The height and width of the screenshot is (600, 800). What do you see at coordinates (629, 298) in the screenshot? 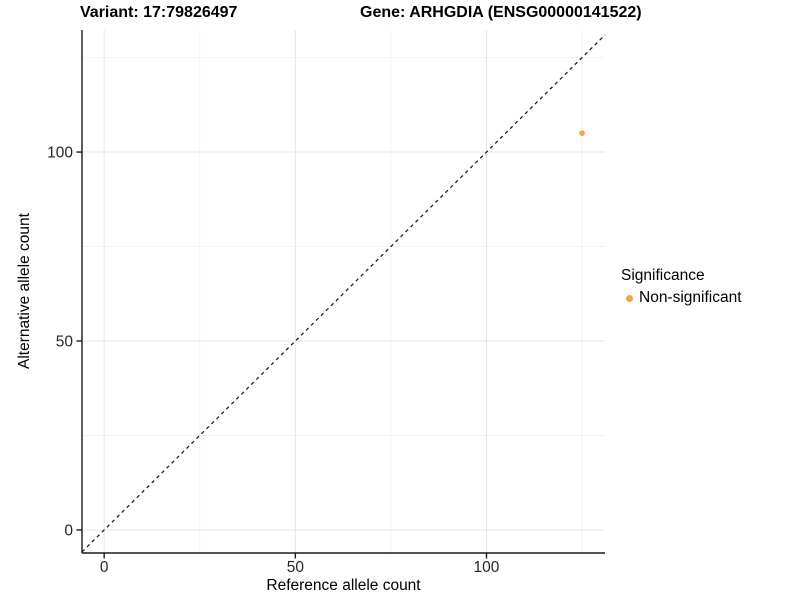
I see `legend-point-icon` at bounding box center [629, 298].